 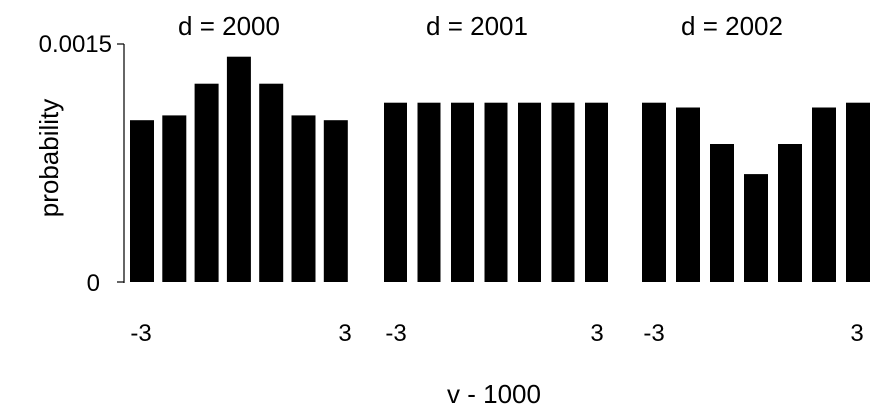 What do you see at coordinates (477, 26) in the screenshot?
I see `panel-title: d = 2001` at bounding box center [477, 26].